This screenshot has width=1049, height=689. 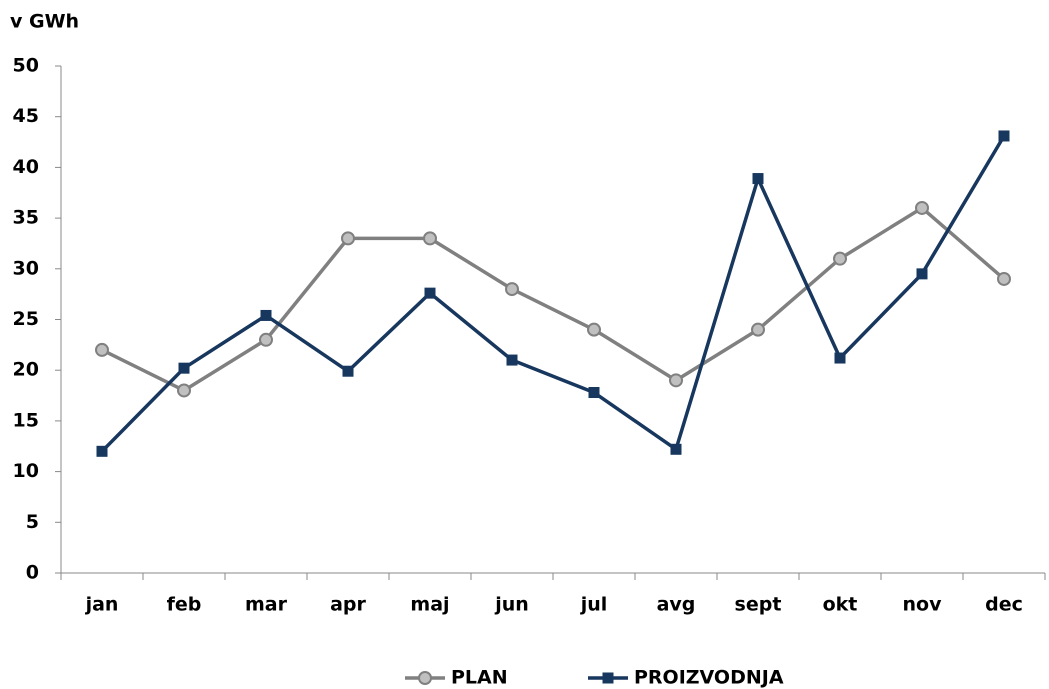 I want to click on y-tick-label: 25, so click(x=26, y=319).